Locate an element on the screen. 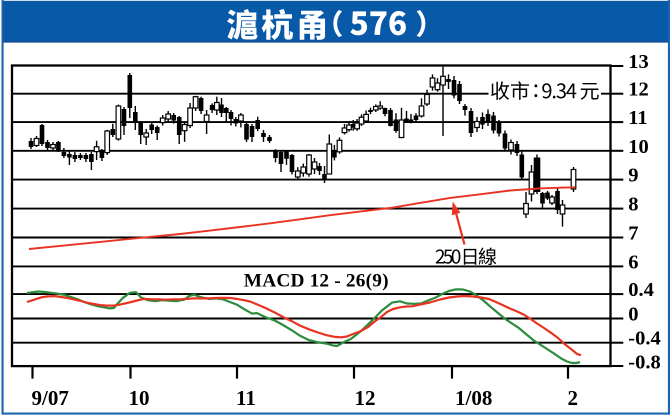  svg-text: 6 is located at coordinates (633, 262).